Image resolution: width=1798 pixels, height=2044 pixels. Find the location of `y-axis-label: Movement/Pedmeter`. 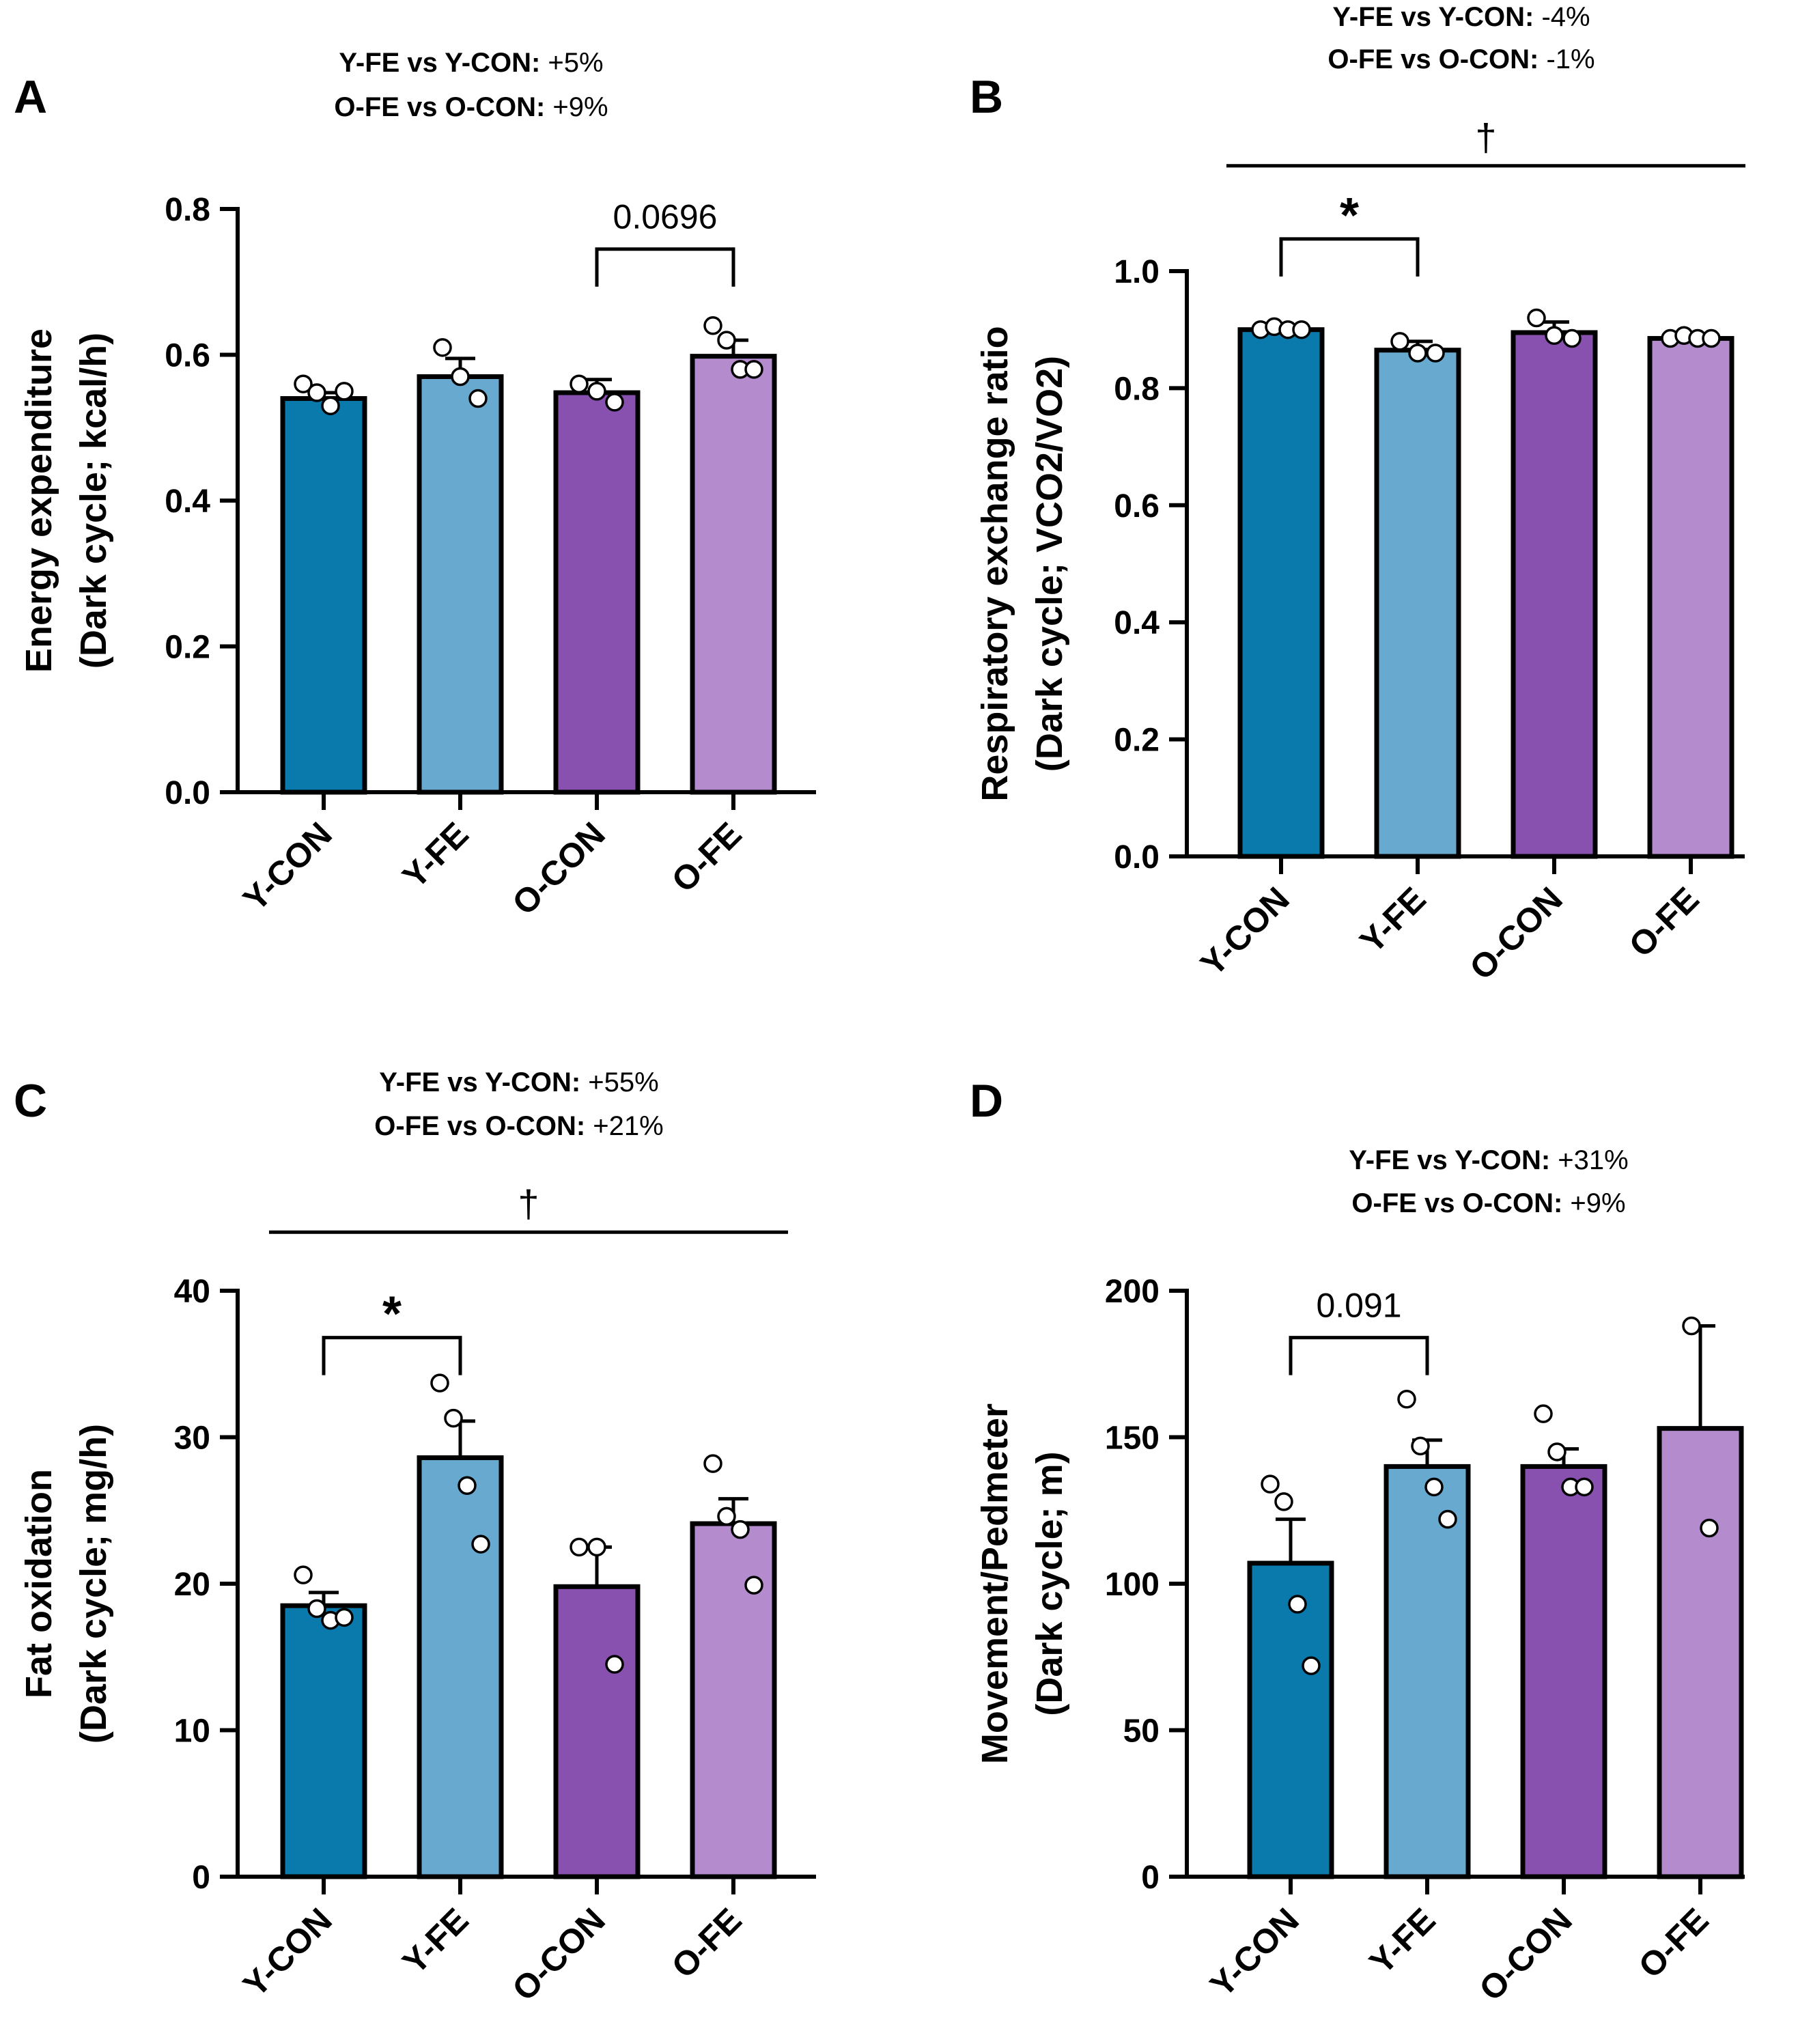

y-axis-label: Movement/Pedmeter is located at coordinates (994, 1583).